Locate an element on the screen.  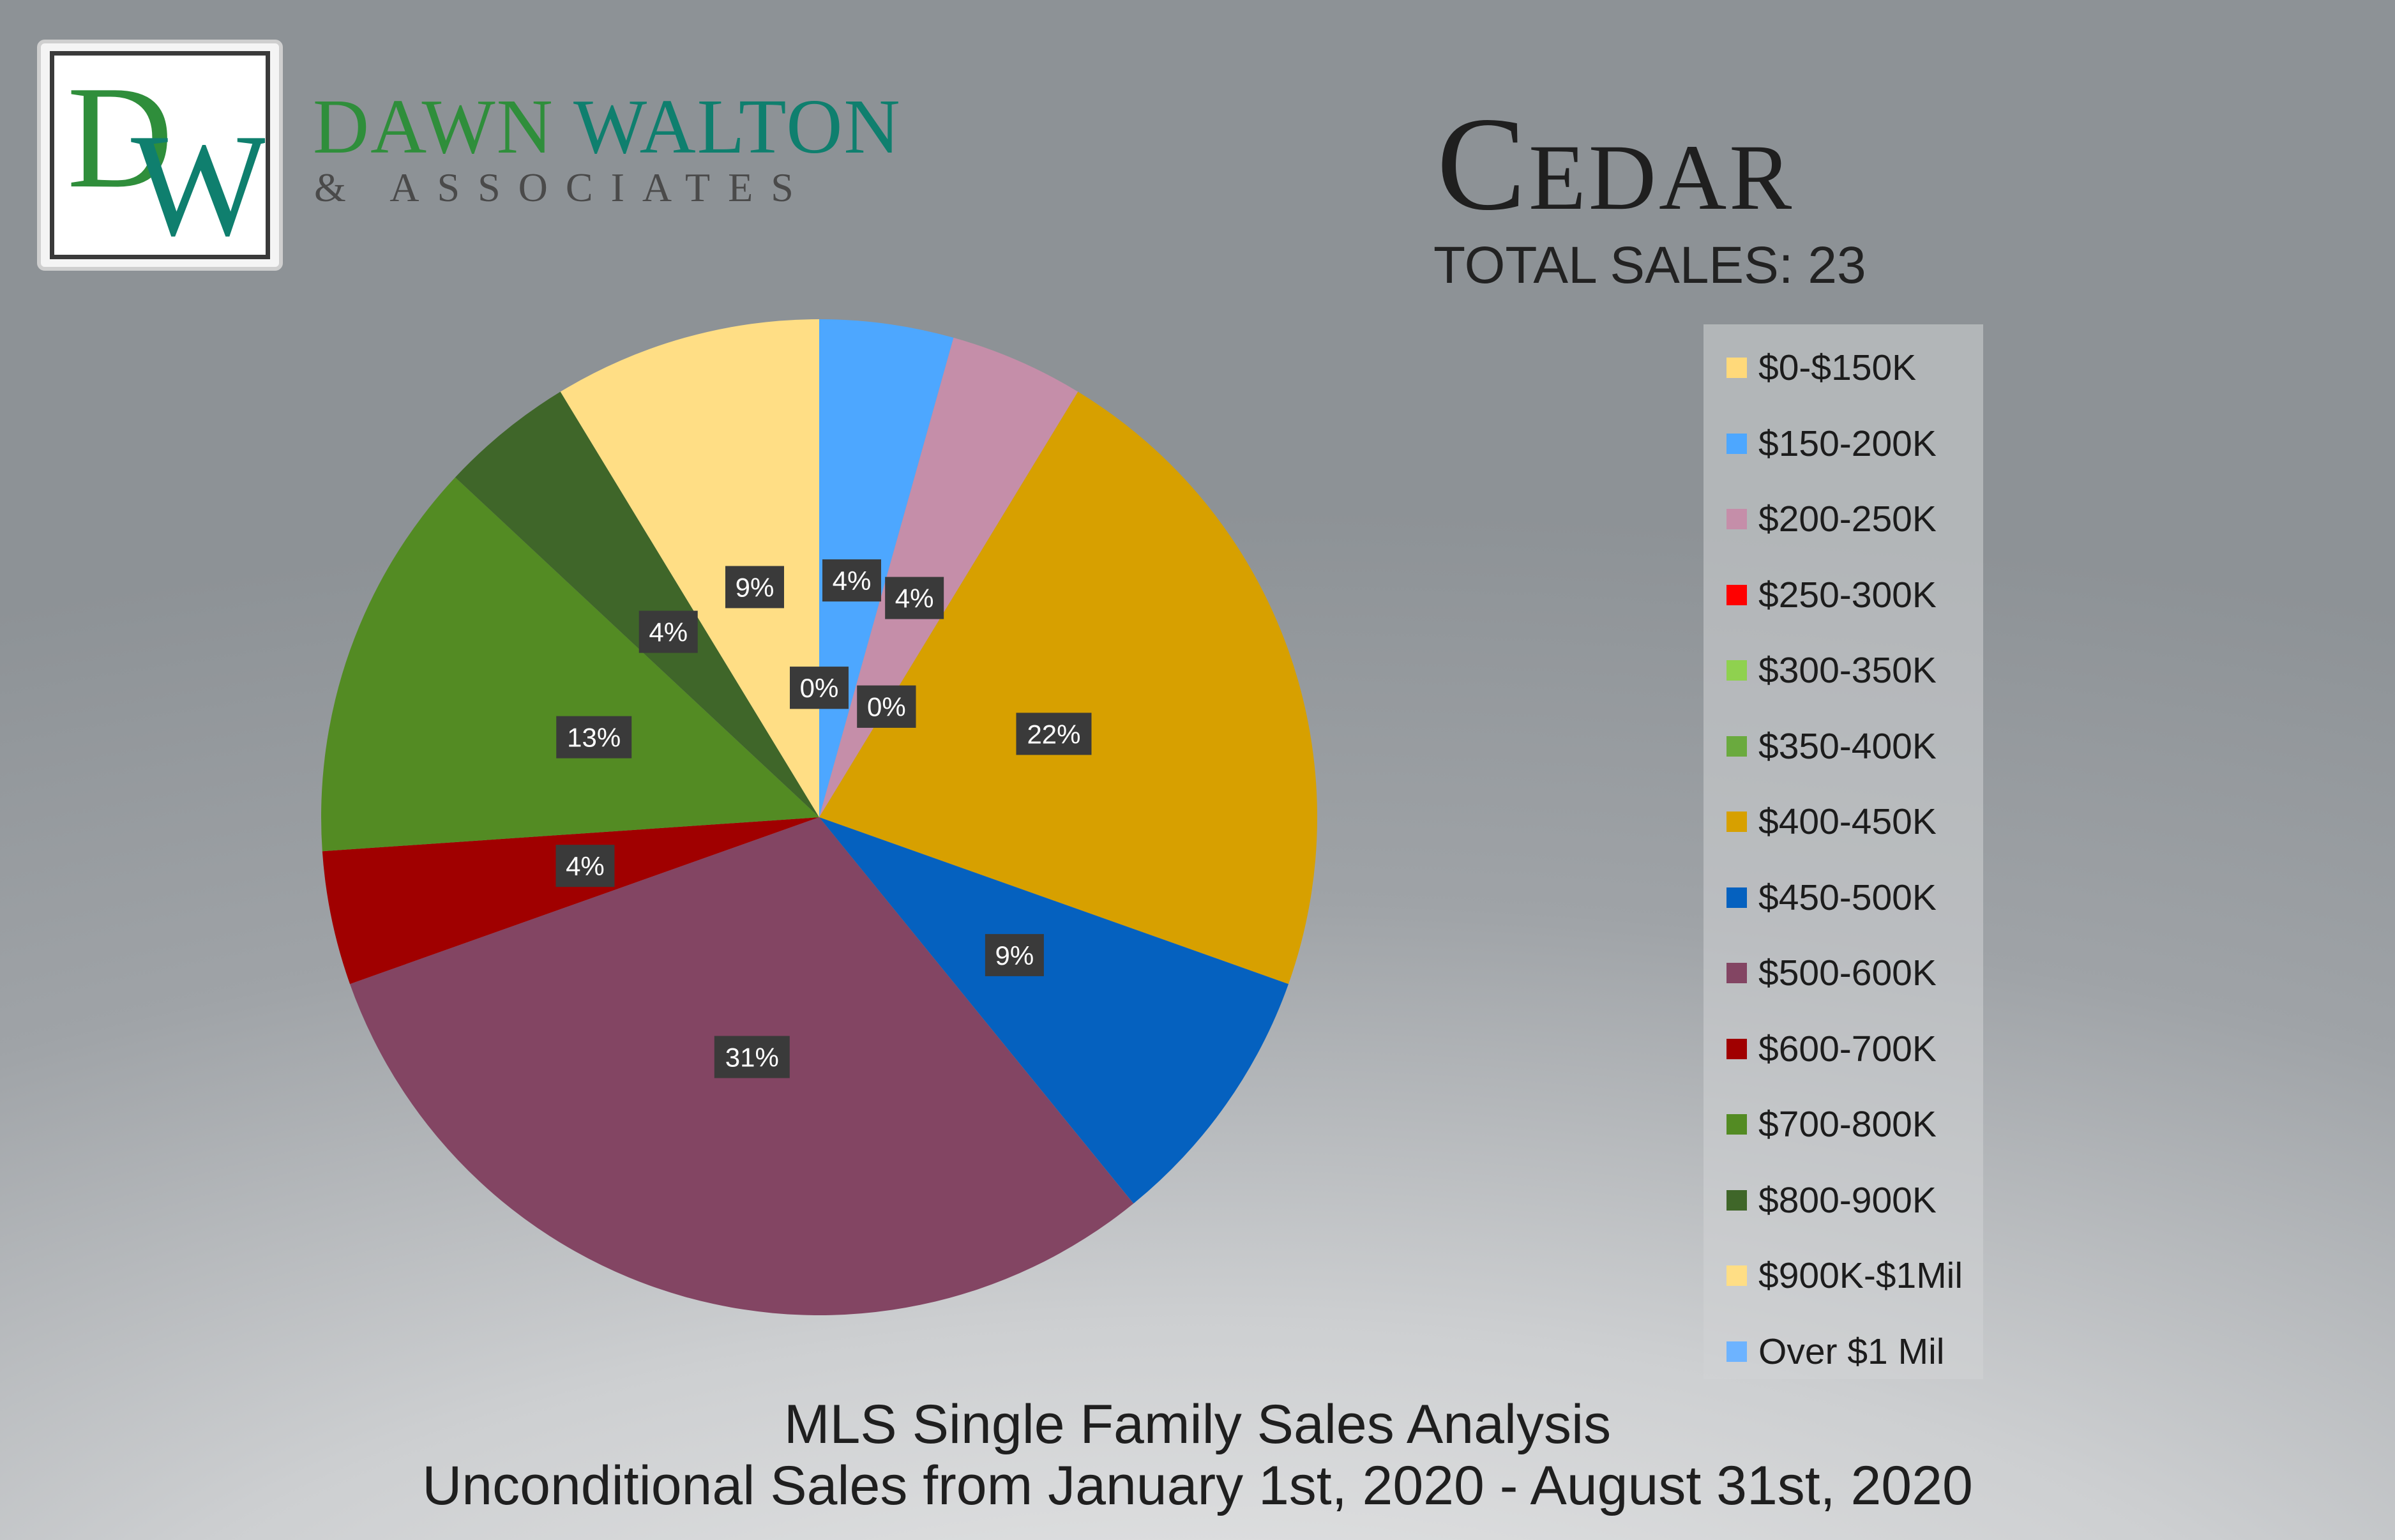
chart-footer-title: MLS Single Family Sales Analysis is located at coordinates (1197, 1424).